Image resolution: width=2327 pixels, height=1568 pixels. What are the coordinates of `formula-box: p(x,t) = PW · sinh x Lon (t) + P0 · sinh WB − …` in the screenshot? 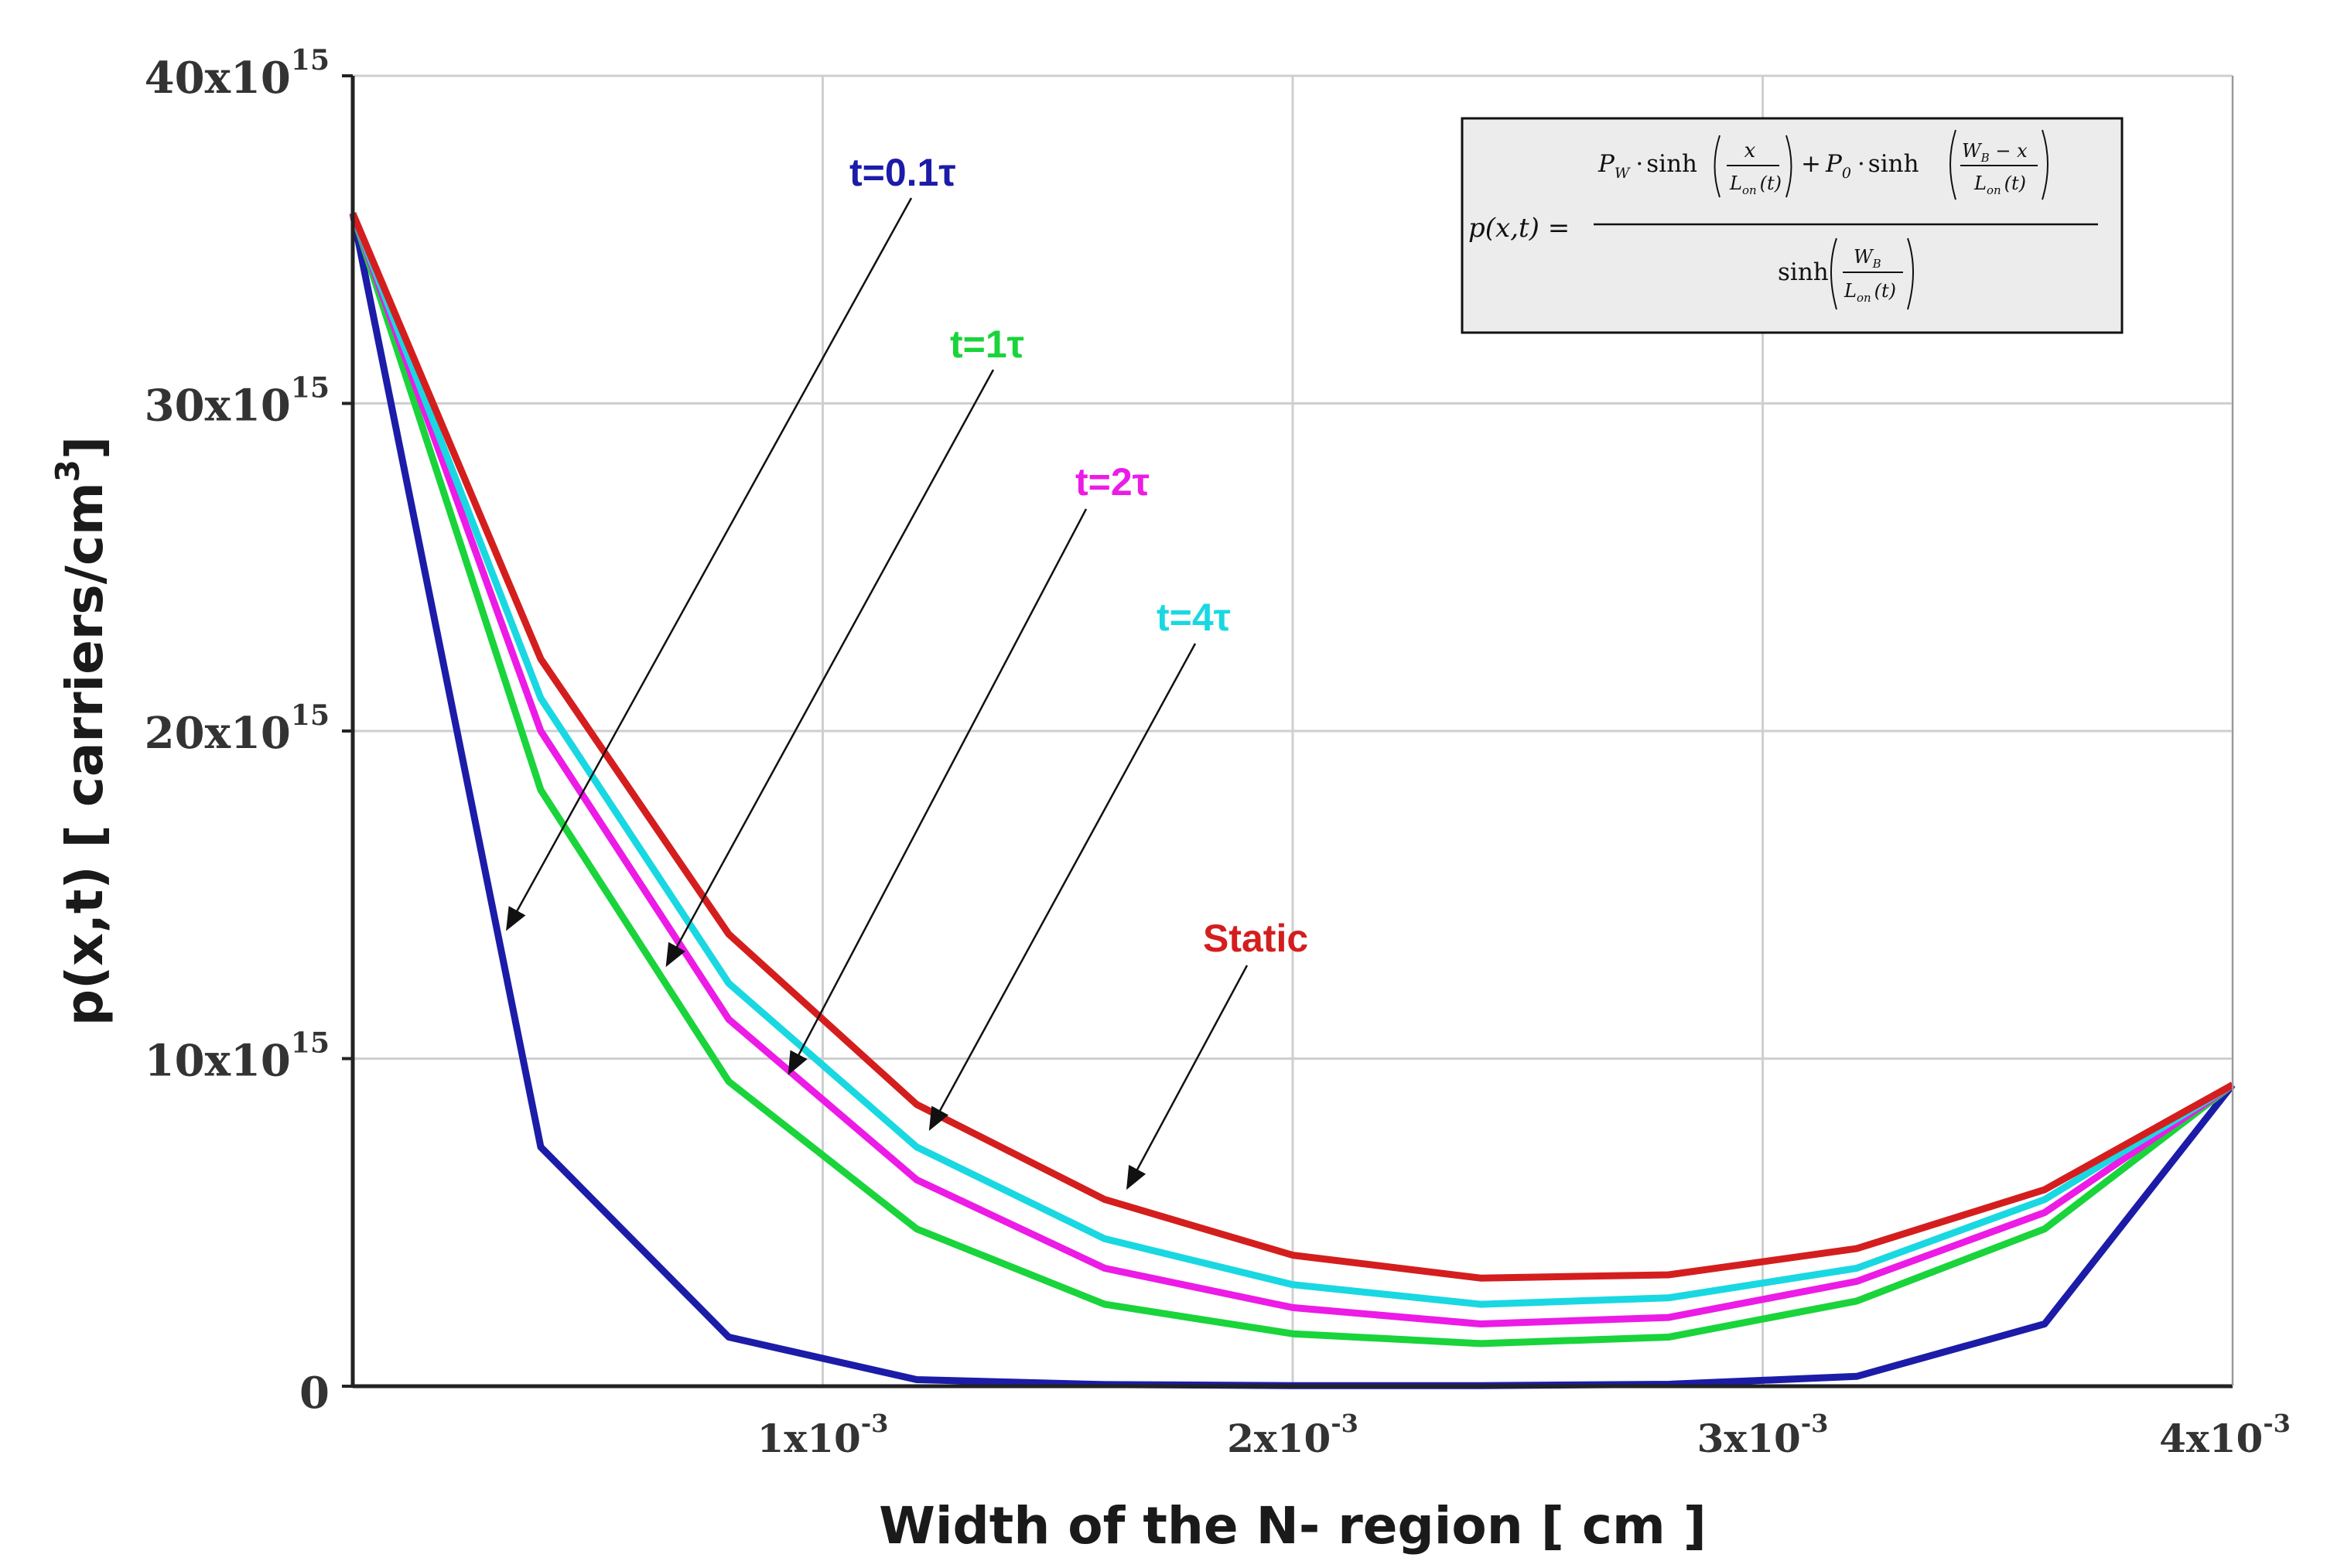 It's located at (1792, 225).